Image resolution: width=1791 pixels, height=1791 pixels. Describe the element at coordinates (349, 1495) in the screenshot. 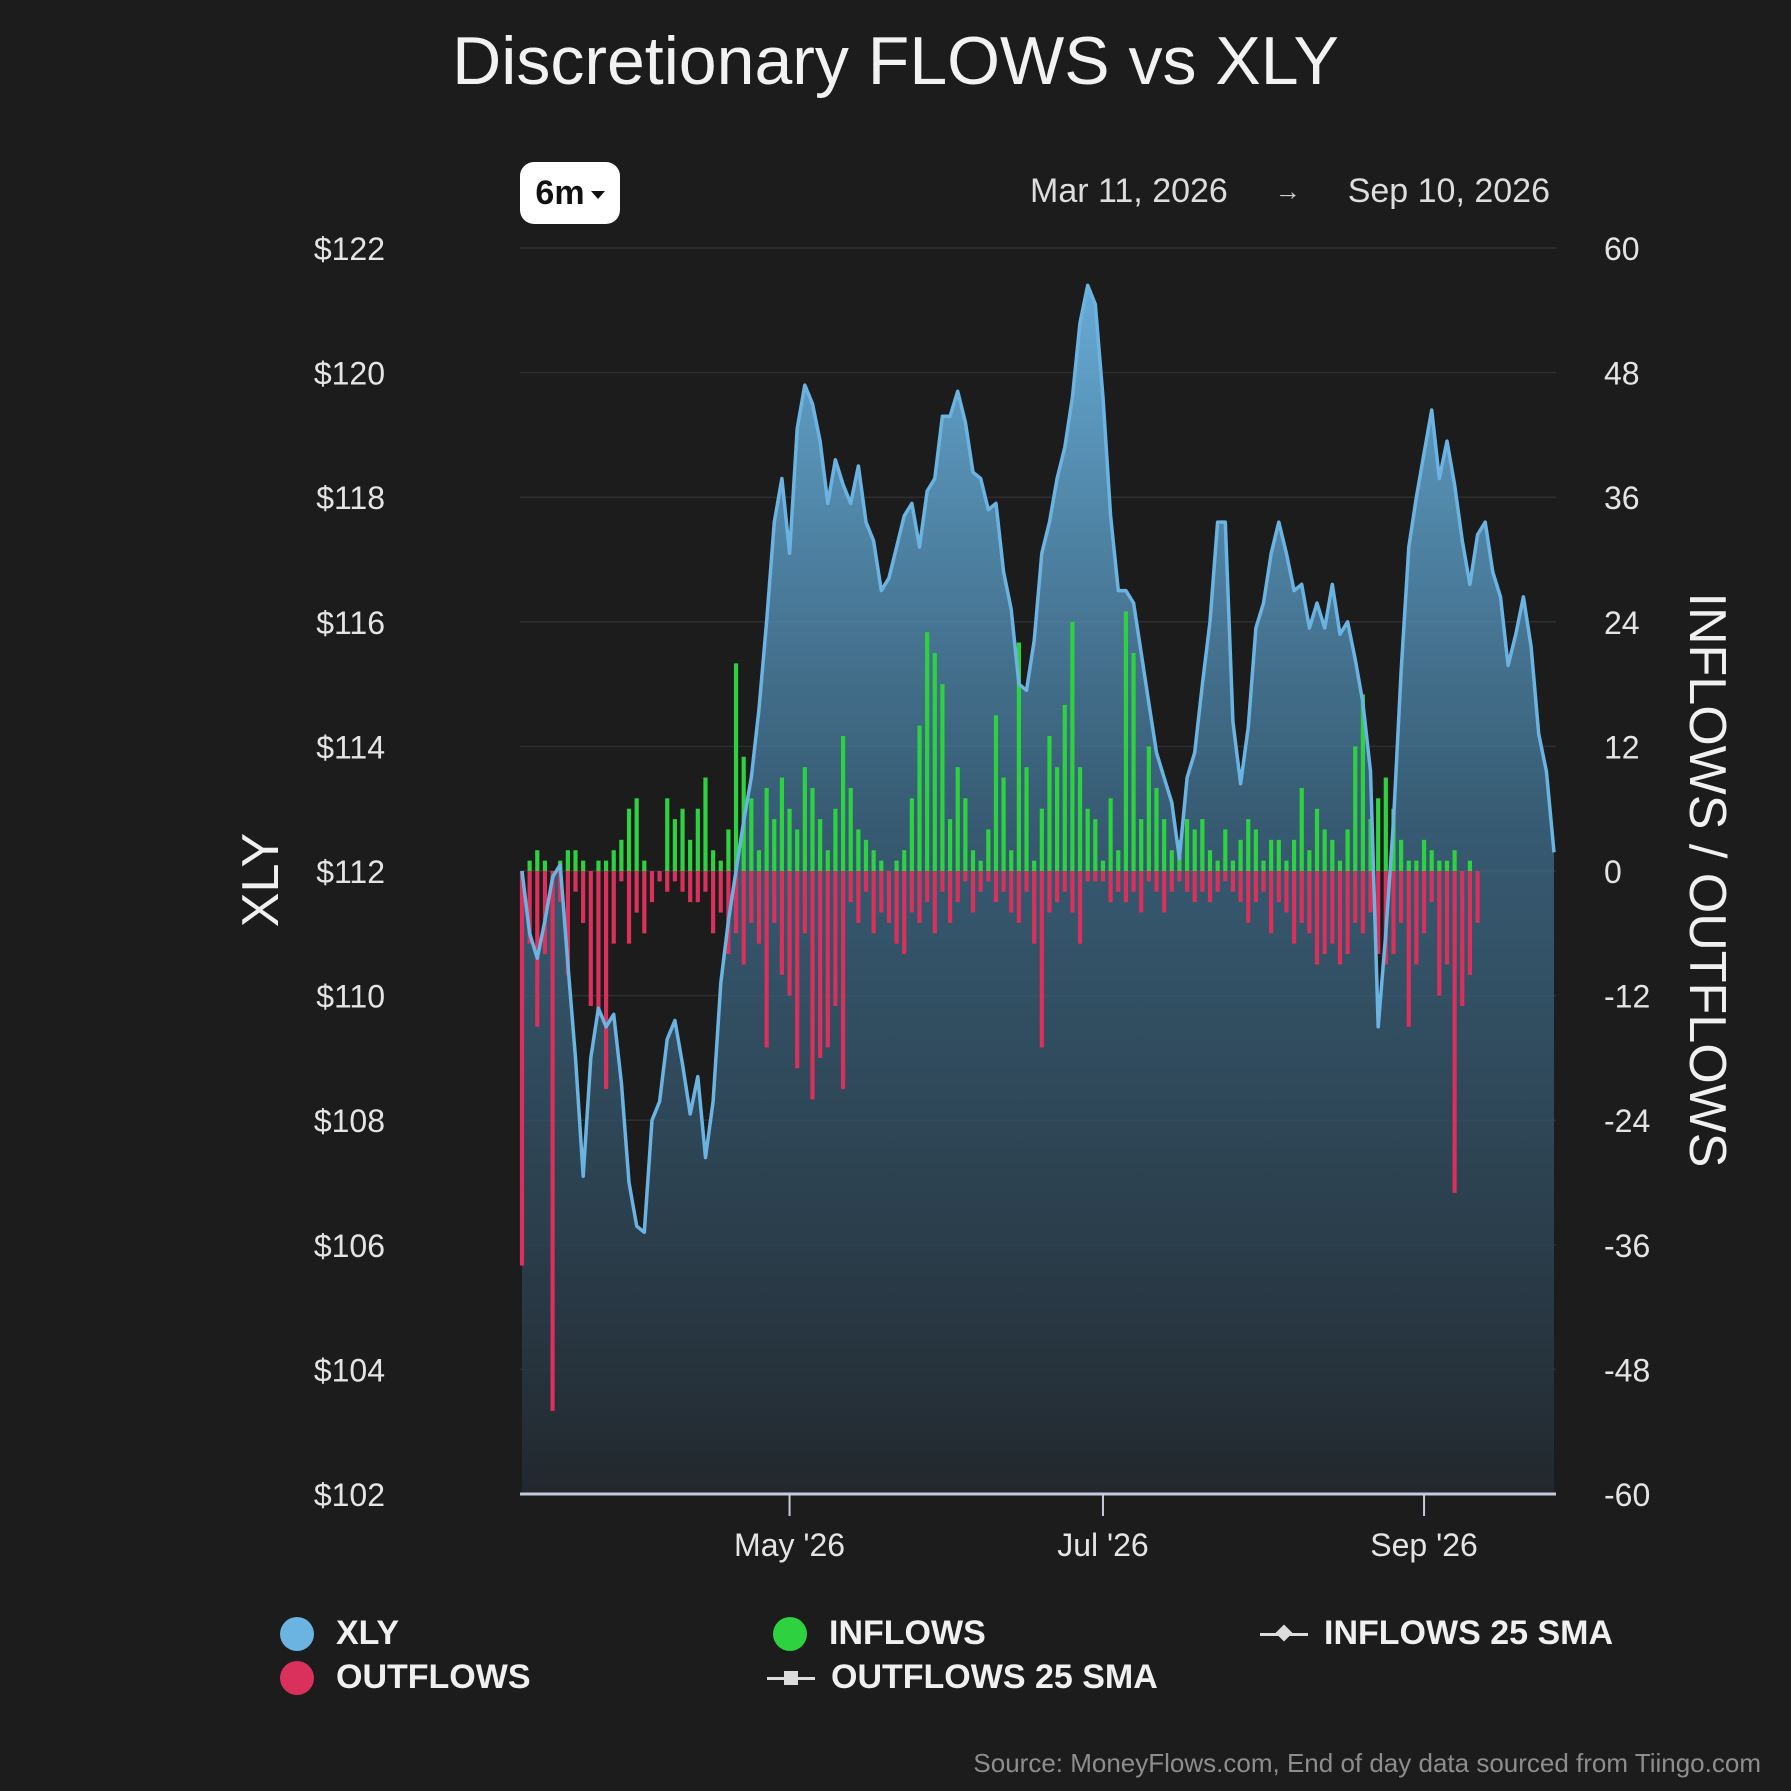

I see `y-left-tick-label: $102` at that location.